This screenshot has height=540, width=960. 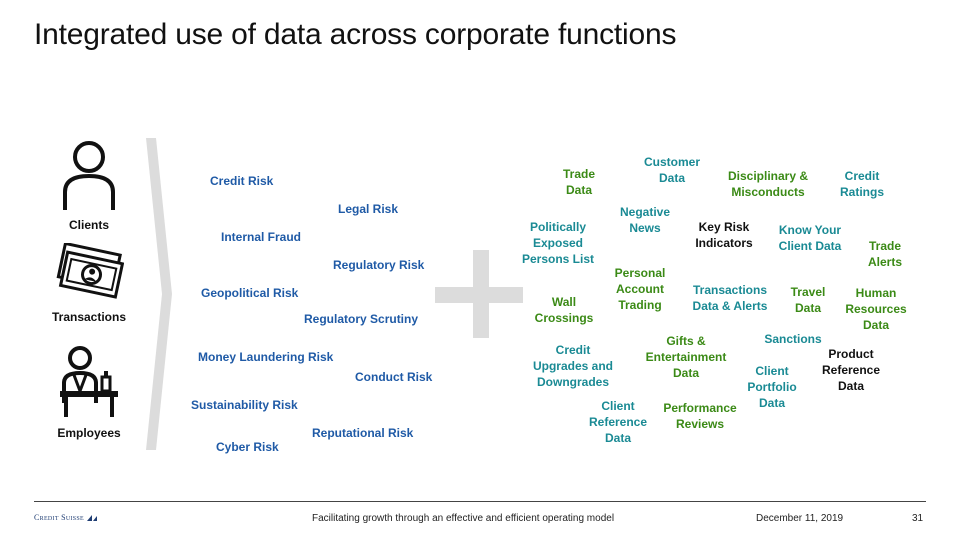 What do you see at coordinates (481, 294) in the screenshot?
I see `plus-sign-vertical` at bounding box center [481, 294].